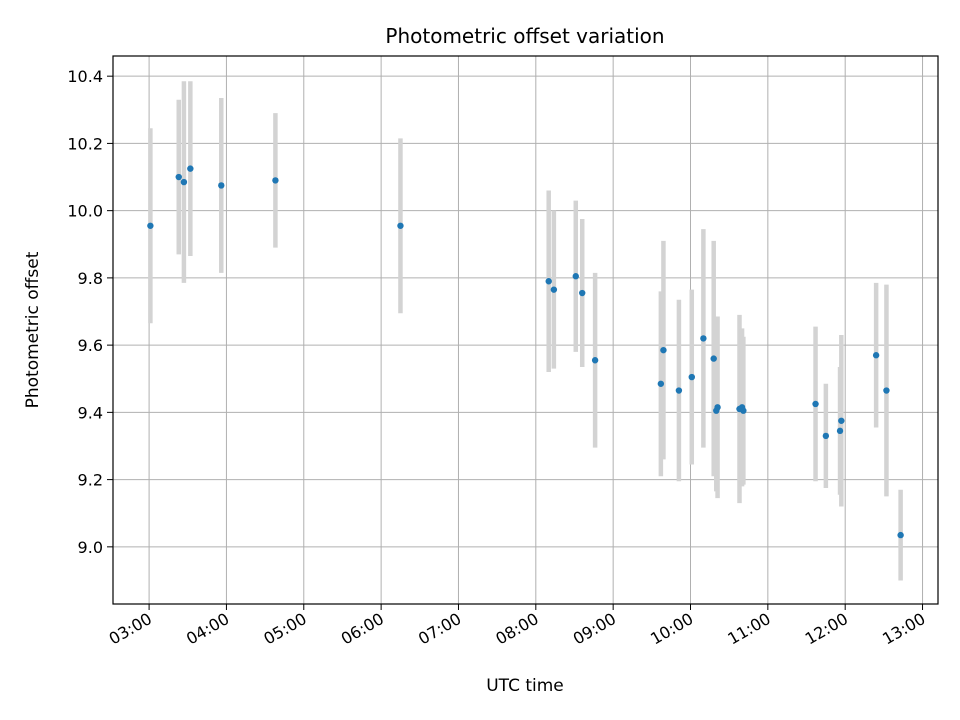  What do you see at coordinates (85, 76) in the screenshot?
I see `y-tick-label: 10.4` at bounding box center [85, 76].